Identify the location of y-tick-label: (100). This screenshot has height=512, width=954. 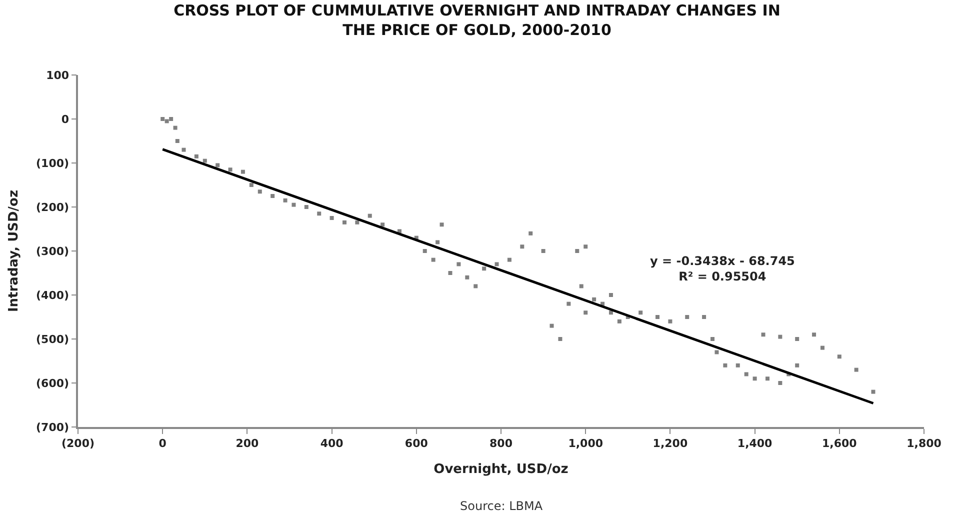
(53, 163).